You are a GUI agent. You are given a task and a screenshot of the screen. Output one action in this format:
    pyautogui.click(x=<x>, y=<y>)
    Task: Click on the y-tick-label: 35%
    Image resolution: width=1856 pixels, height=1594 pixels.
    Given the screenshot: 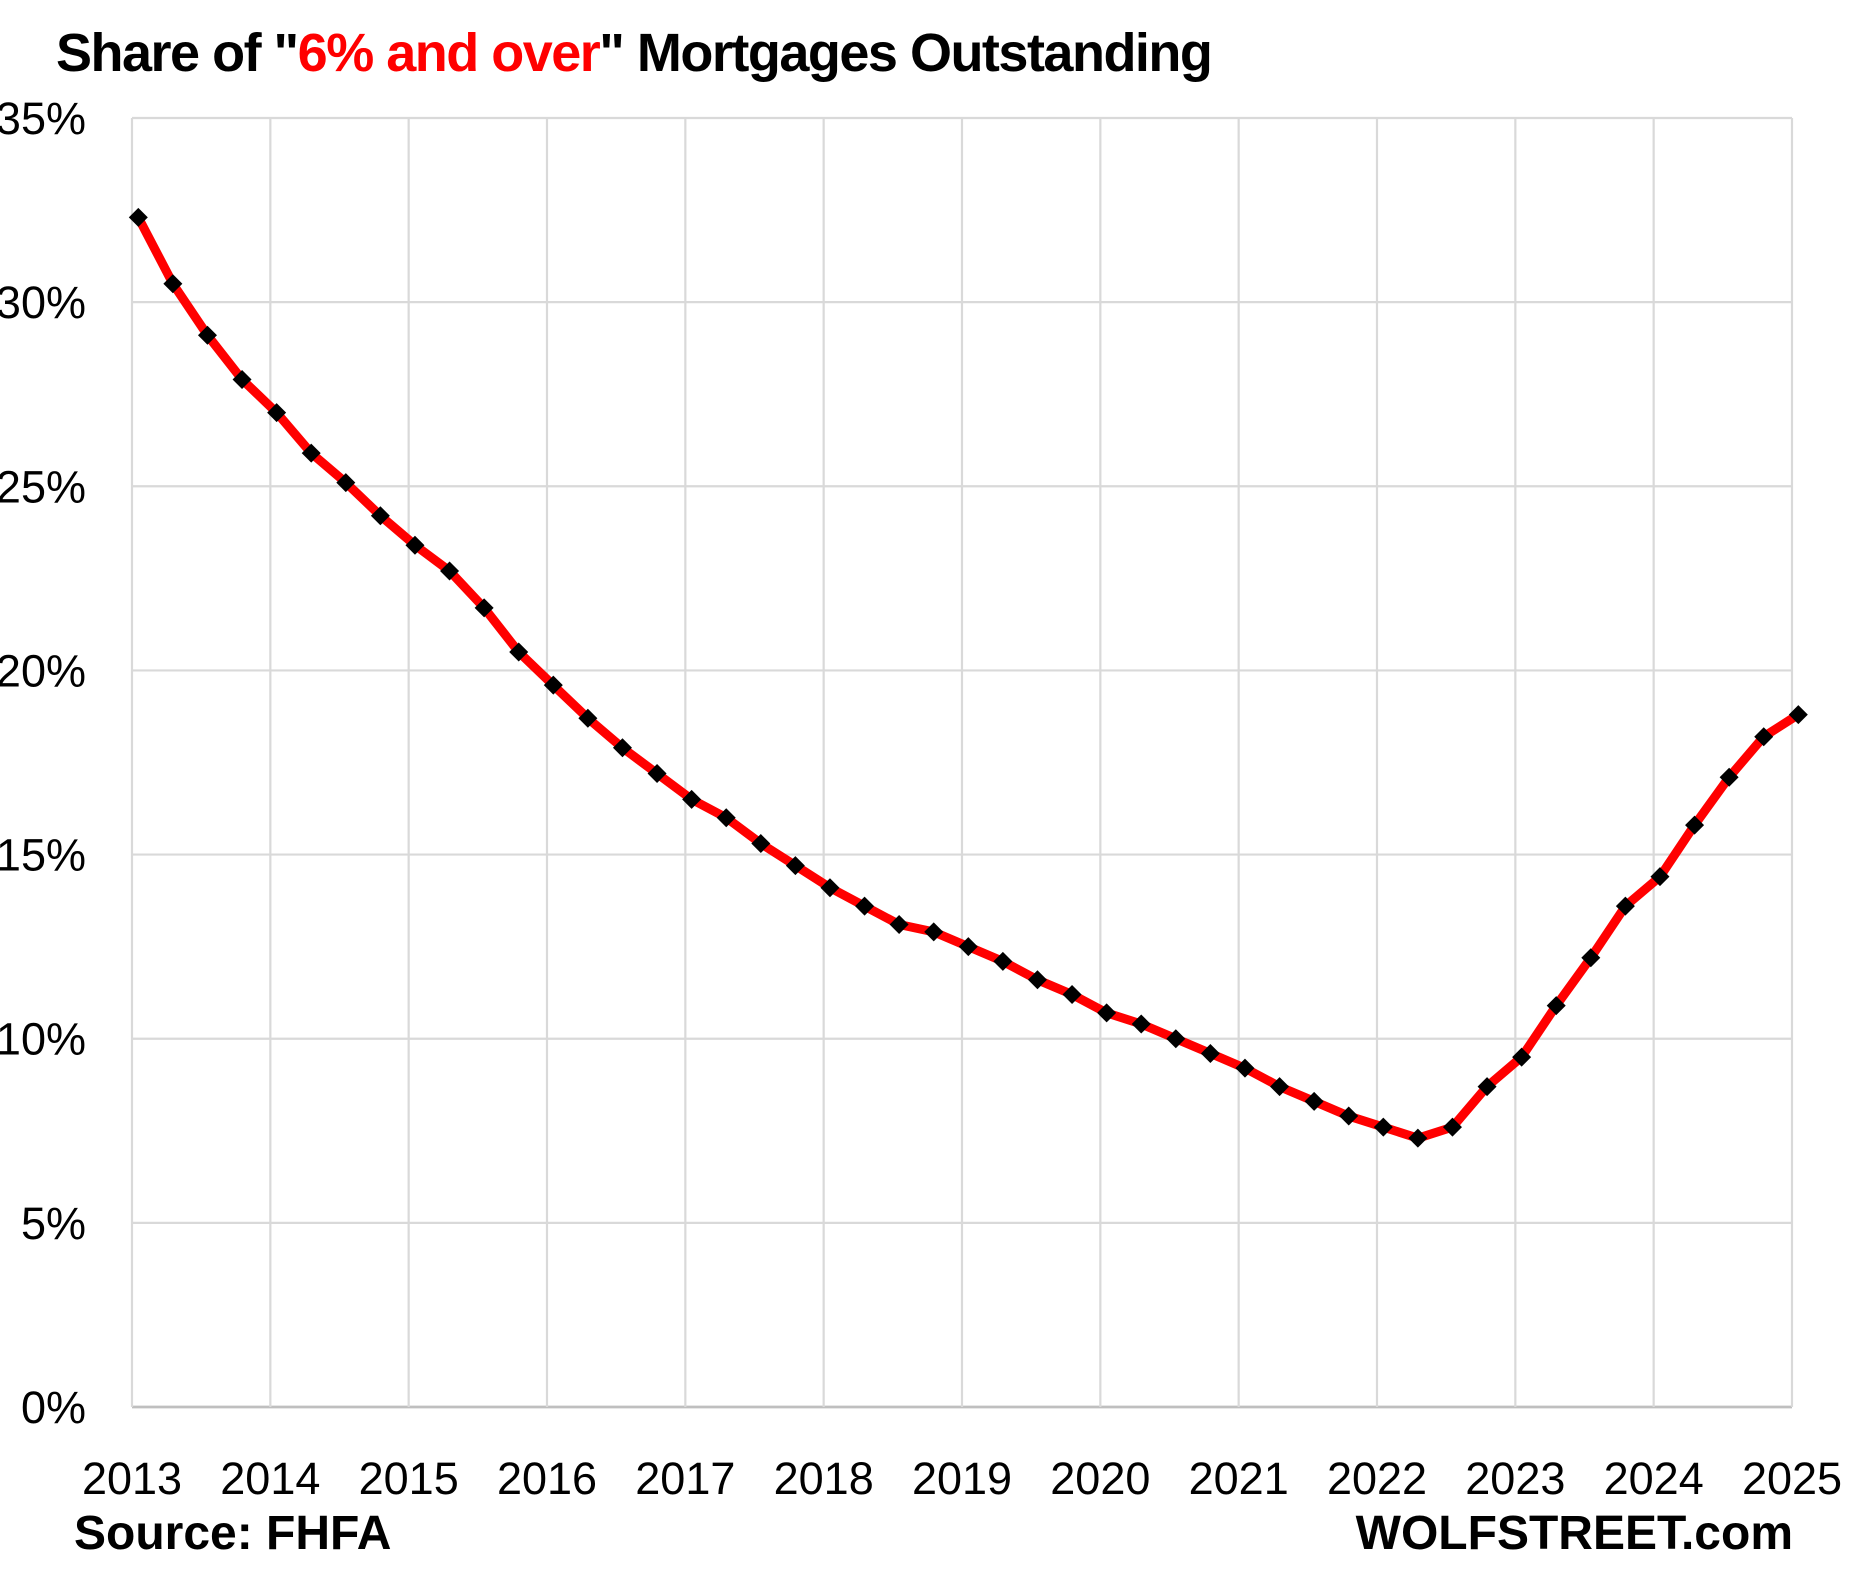 What is the action you would take?
    pyautogui.click(x=43, y=118)
    